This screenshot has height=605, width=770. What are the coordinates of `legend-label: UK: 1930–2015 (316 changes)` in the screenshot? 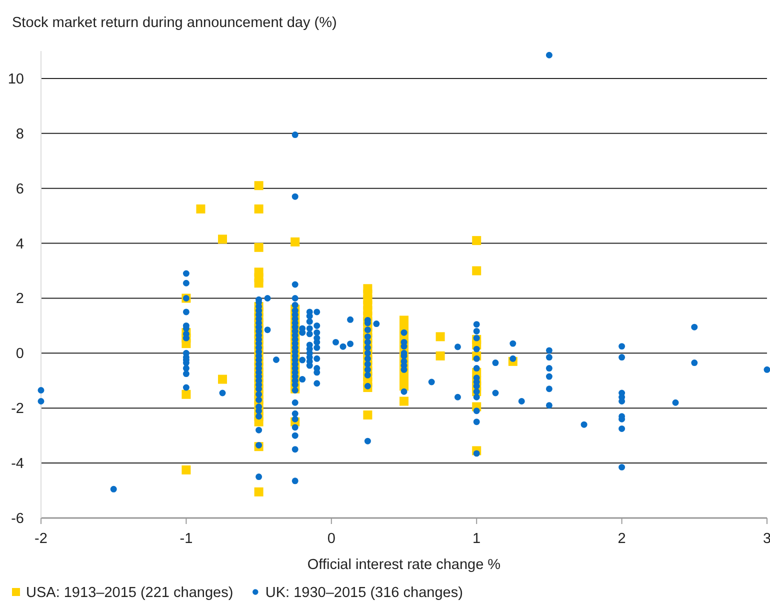 It's located at (364, 593).